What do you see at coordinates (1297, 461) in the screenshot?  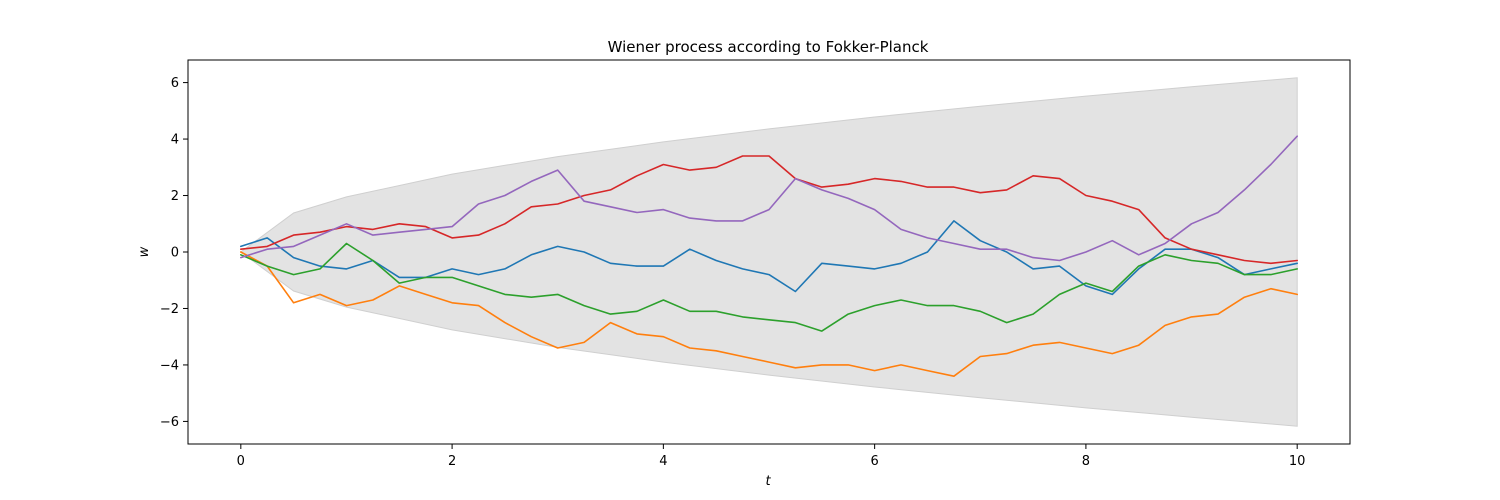 I see `x-tick-label: 10` at bounding box center [1297, 461].